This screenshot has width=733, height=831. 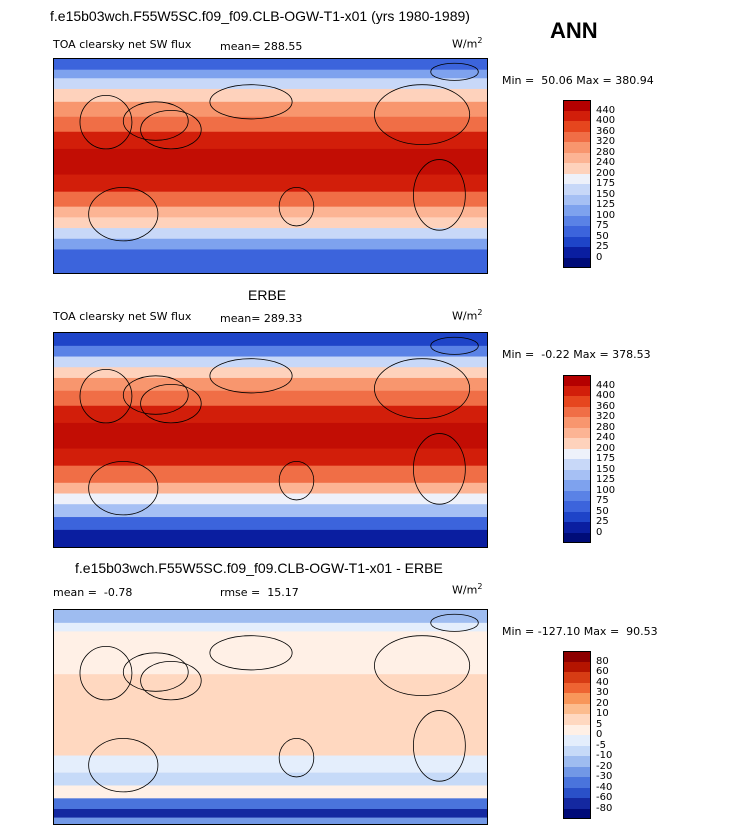 I want to click on panel2-units-exp: 2, so click(x=480, y=312).